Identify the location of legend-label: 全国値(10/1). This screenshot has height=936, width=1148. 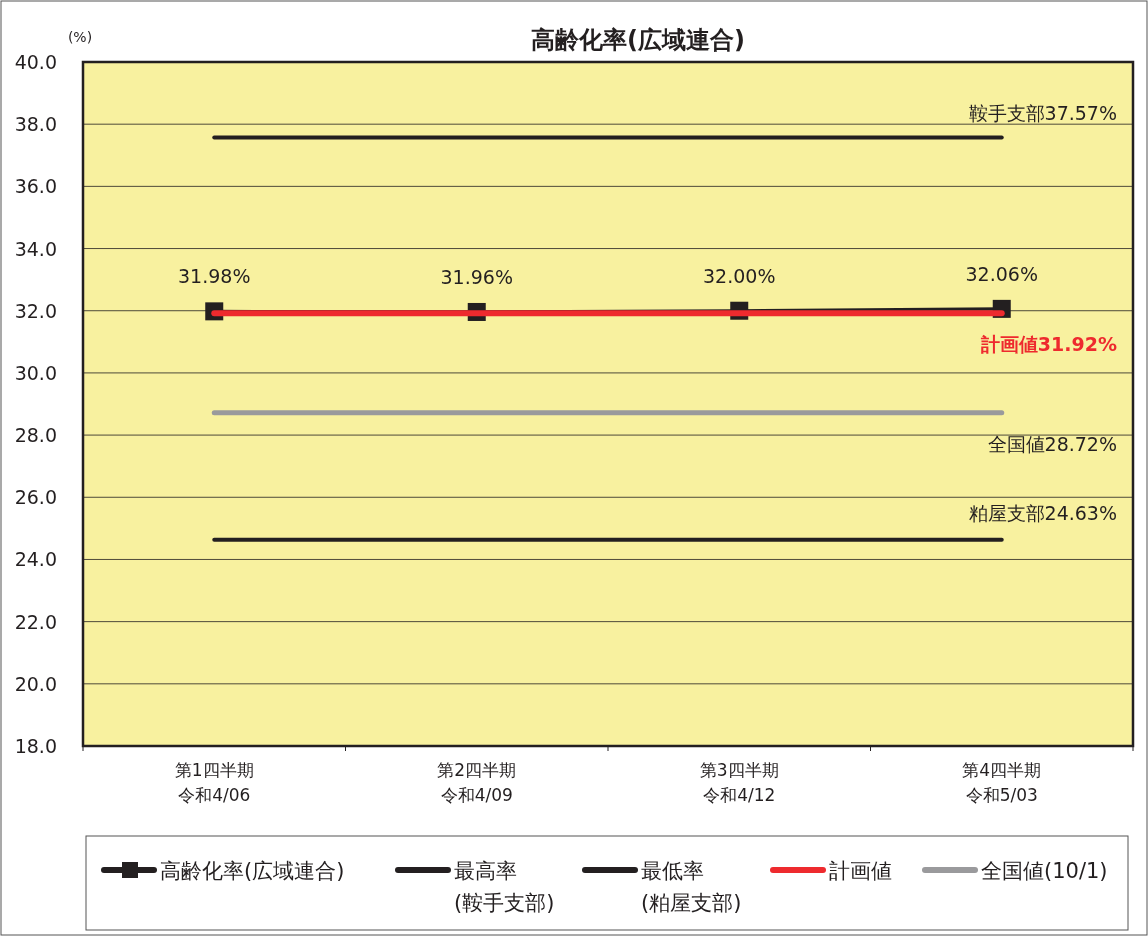
(1044, 871).